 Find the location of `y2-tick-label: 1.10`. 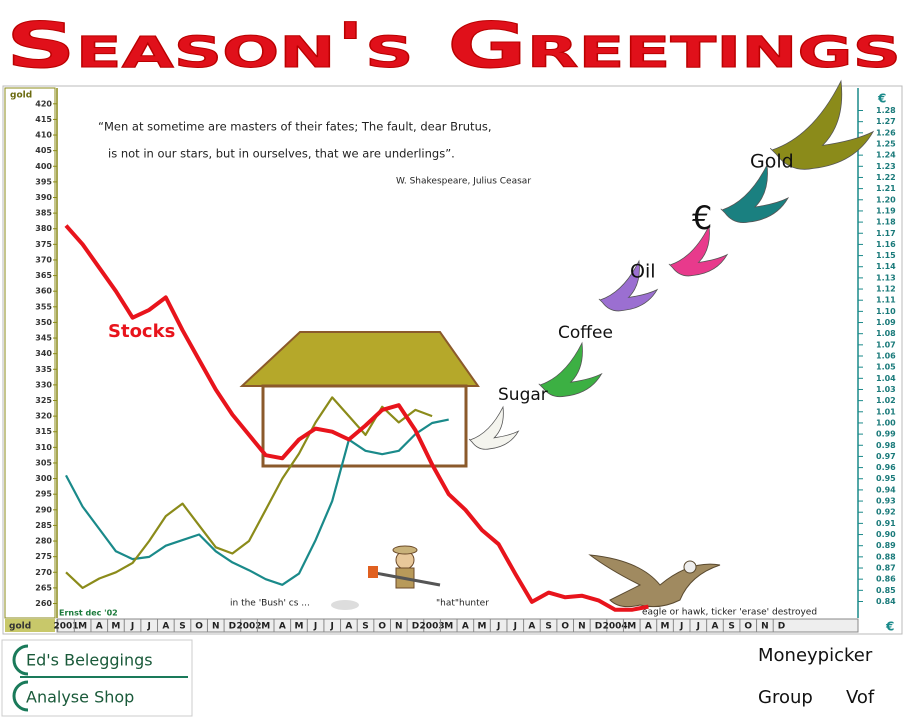

y2-tick-label: 1.10 is located at coordinates (886, 311).